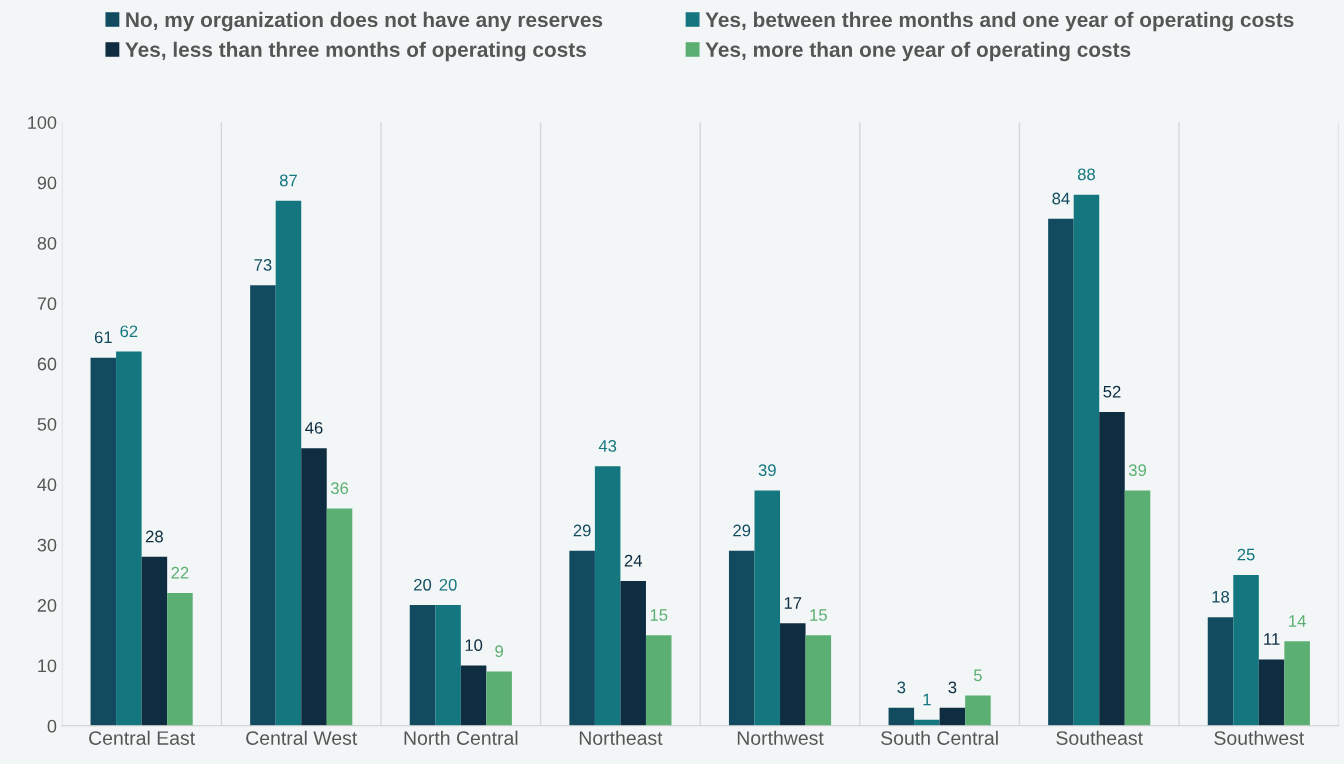 The image size is (1344, 764). I want to click on y-tick-label: 70, so click(47, 304).